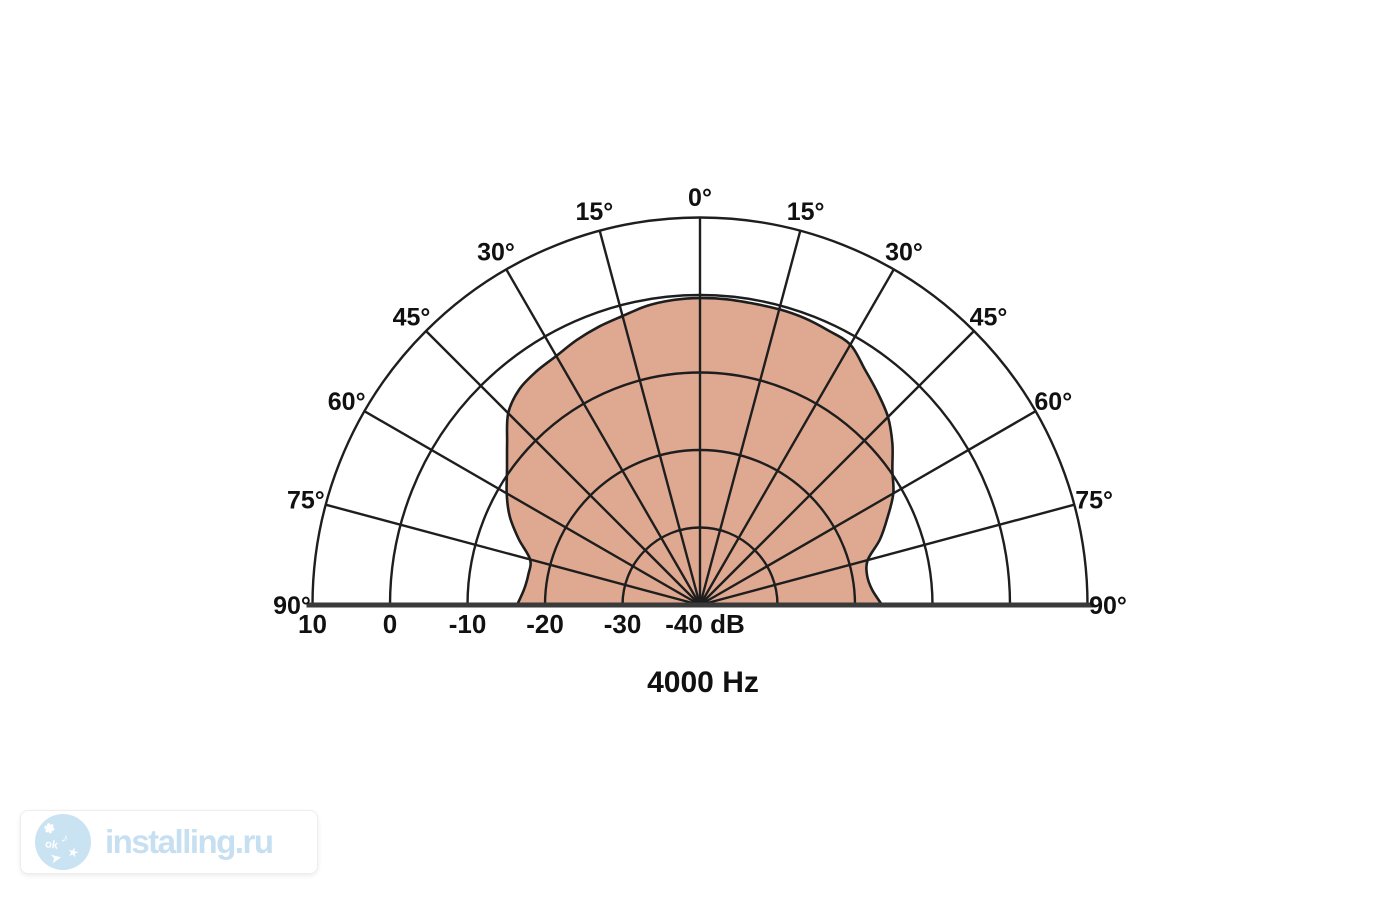 This screenshot has height=900, width=1400. I want to click on db-label--20: -20, so click(545, 624).